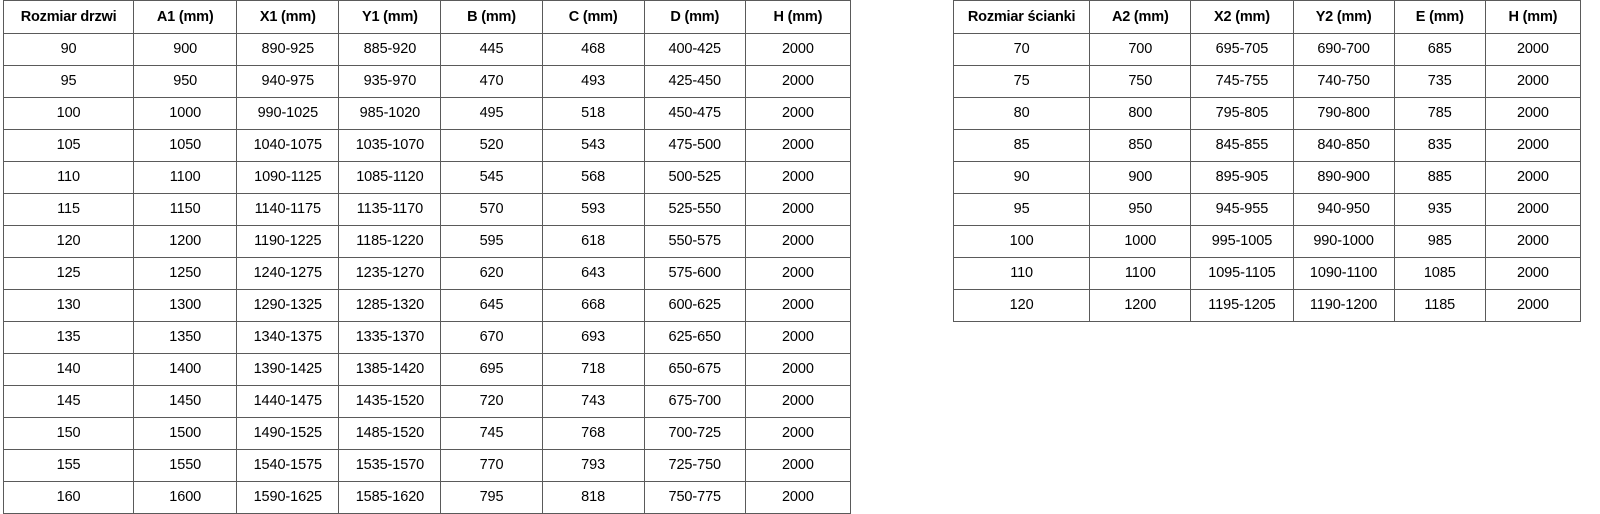 The height and width of the screenshot is (514, 1600). I want to click on table-cell: 850, so click(1140, 145).